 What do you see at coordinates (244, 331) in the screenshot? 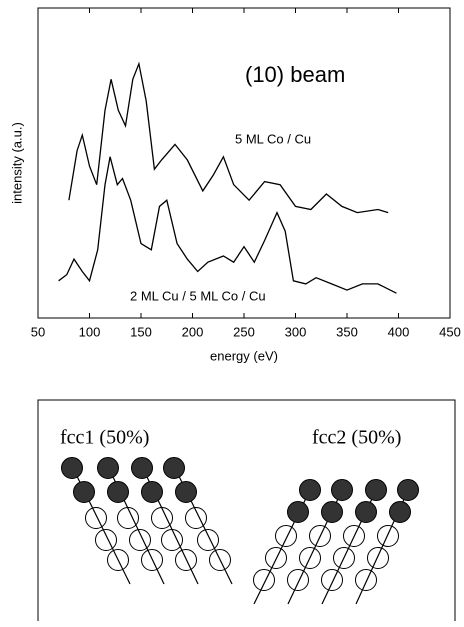
I see `x-tick-label: 250` at bounding box center [244, 331].